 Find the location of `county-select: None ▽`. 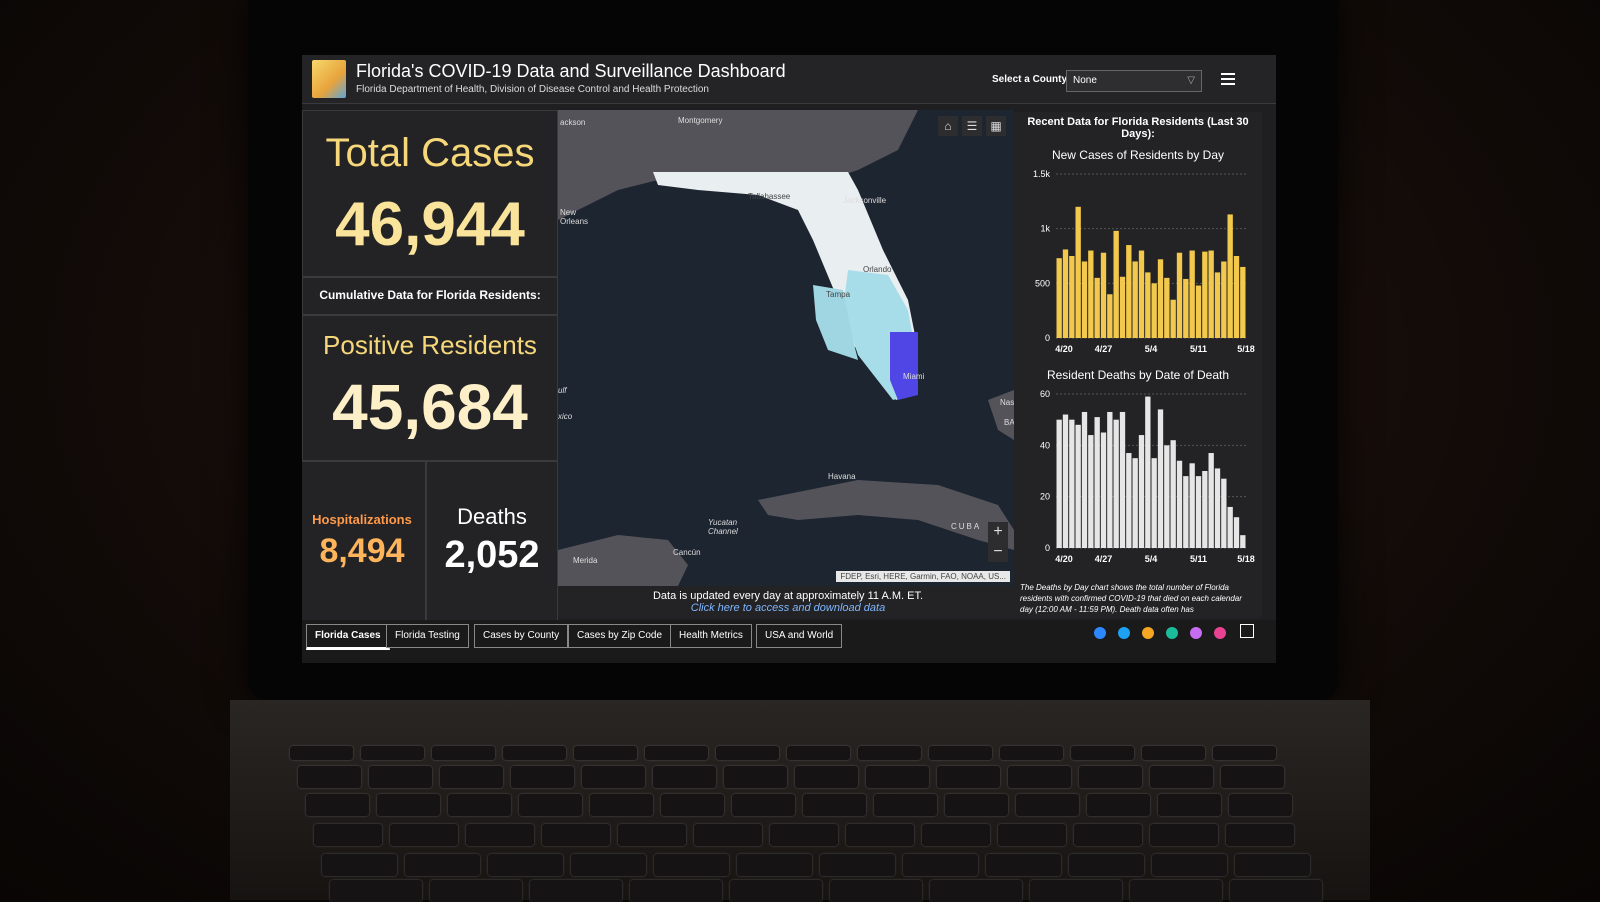

county-select: None ▽ is located at coordinates (1134, 81).